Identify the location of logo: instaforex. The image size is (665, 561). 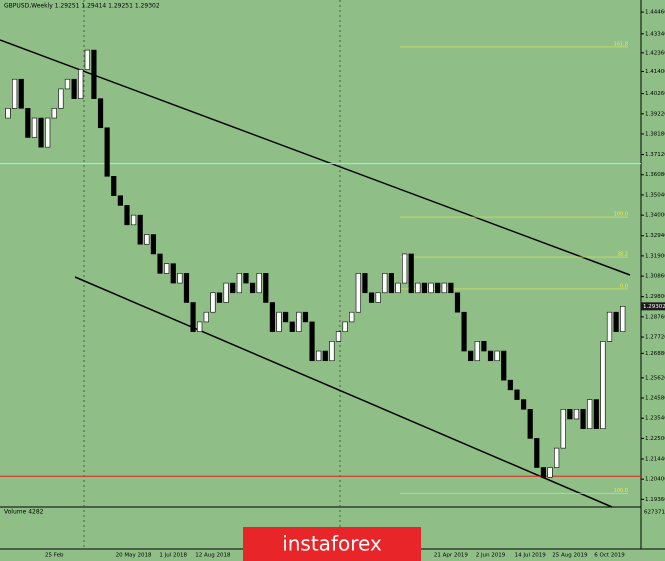
(332, 544).